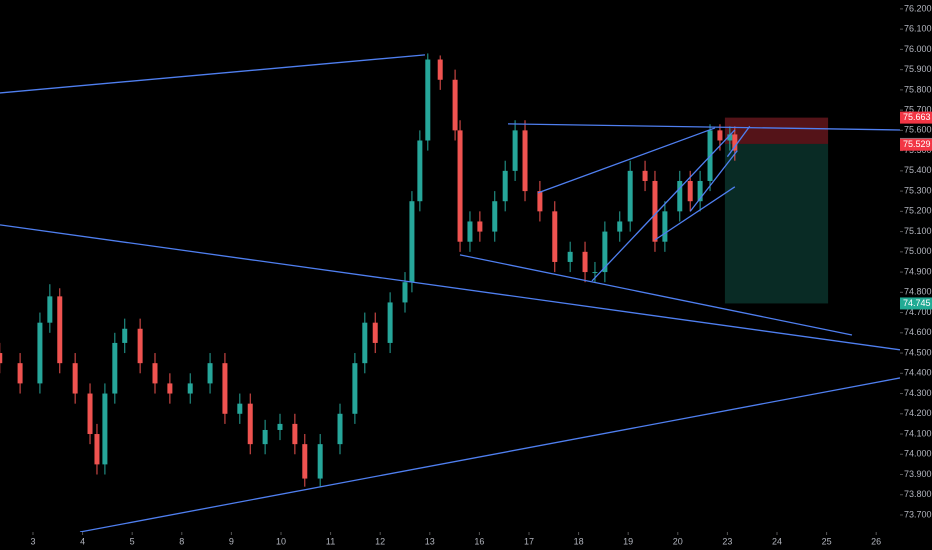  What do you see at coordinates (628, 541) in the screenshot?
I see `x-tick-label: 19` at bounding box center [628, 541].